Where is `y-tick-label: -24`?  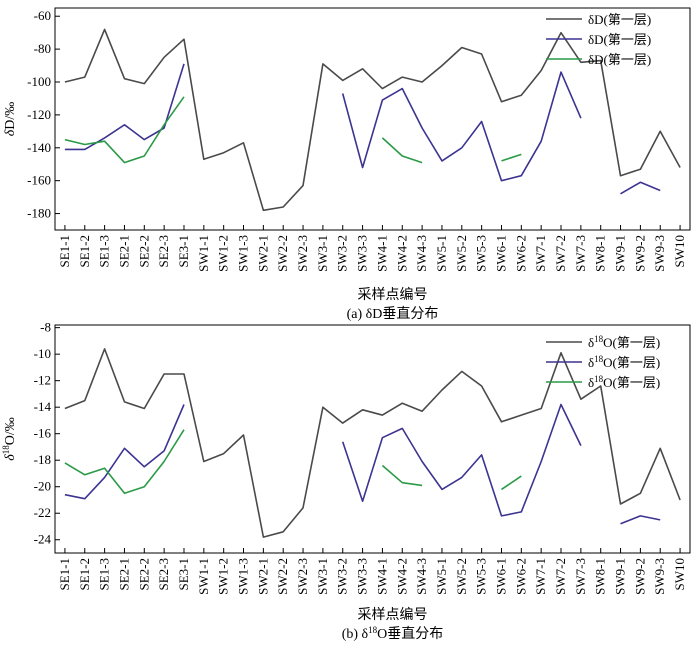
y-tick-label: -24 is located at coordinates (43, 539).